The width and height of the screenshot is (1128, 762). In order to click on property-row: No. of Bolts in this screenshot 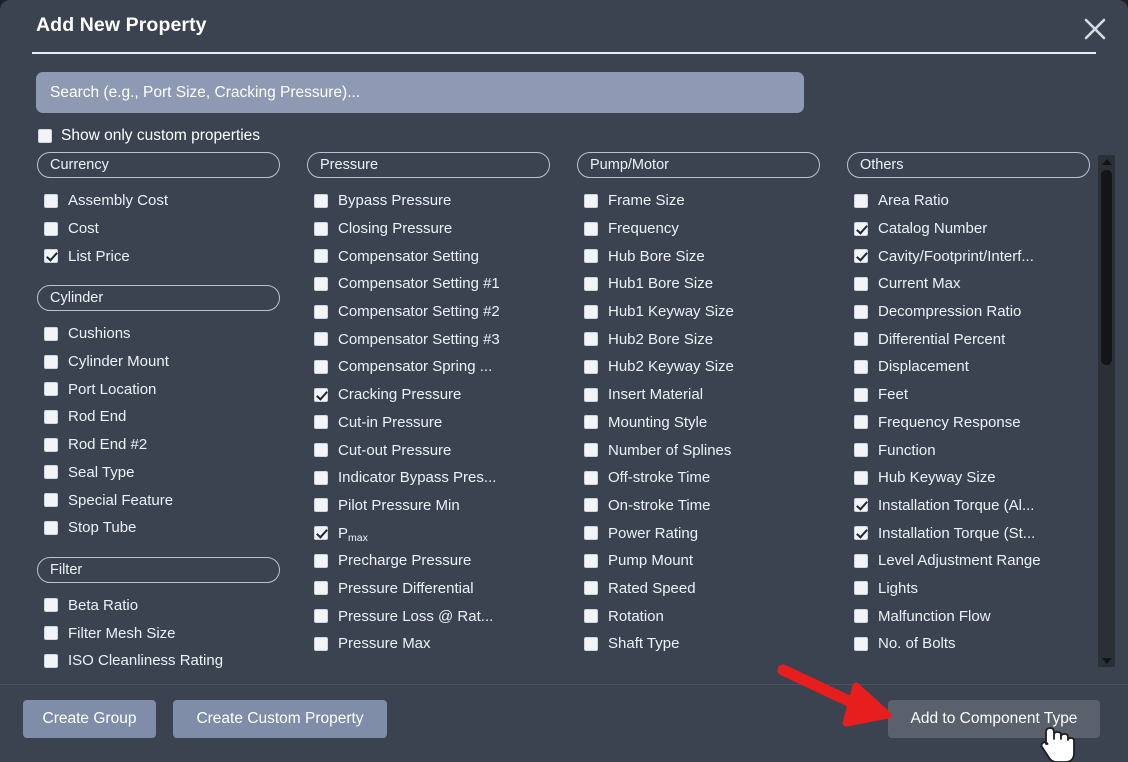, I will do `click(968, 644)`.